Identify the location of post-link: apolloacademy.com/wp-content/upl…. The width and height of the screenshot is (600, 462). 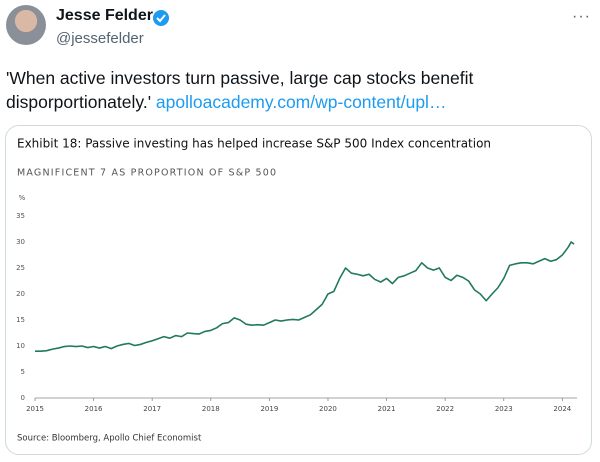
(301, 102).